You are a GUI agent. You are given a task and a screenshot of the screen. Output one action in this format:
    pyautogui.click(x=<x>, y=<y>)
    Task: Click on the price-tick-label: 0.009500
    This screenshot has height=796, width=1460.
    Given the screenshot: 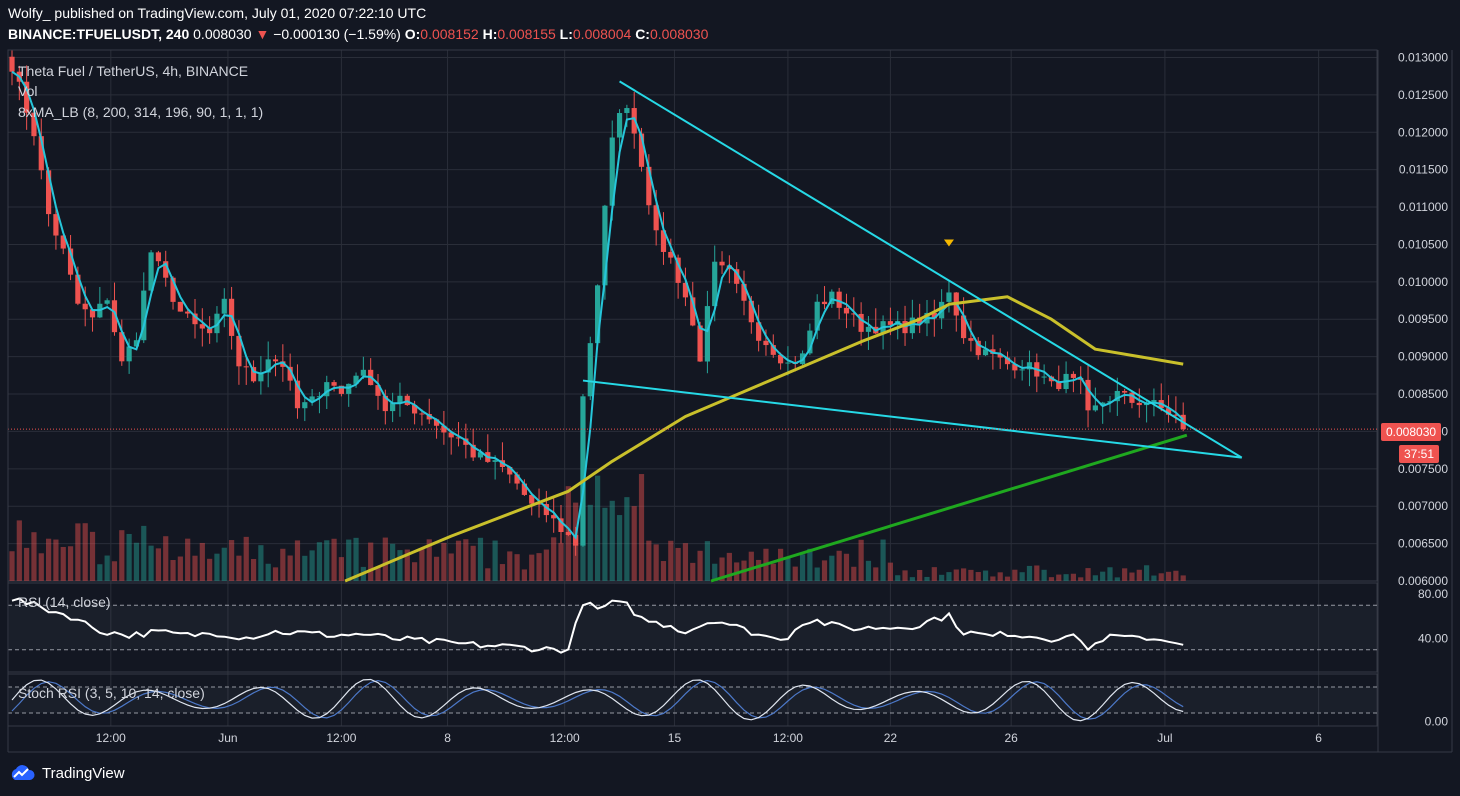 What is the action you would take?
    pyautogui.click(x=1423, y=319)
    